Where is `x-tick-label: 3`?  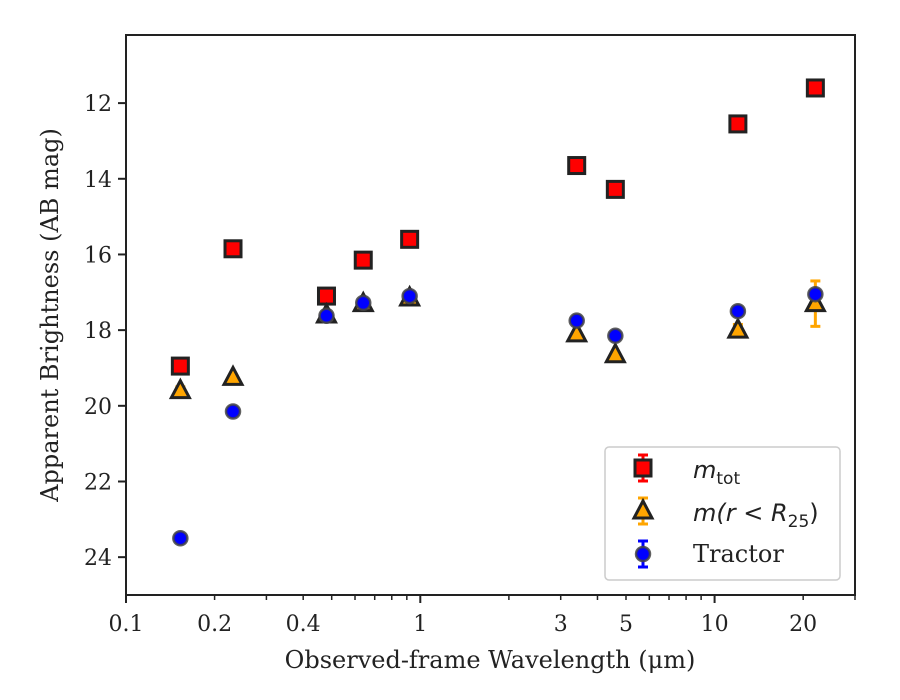 x-tick-label: 3 is located at coordinates (561, 624).